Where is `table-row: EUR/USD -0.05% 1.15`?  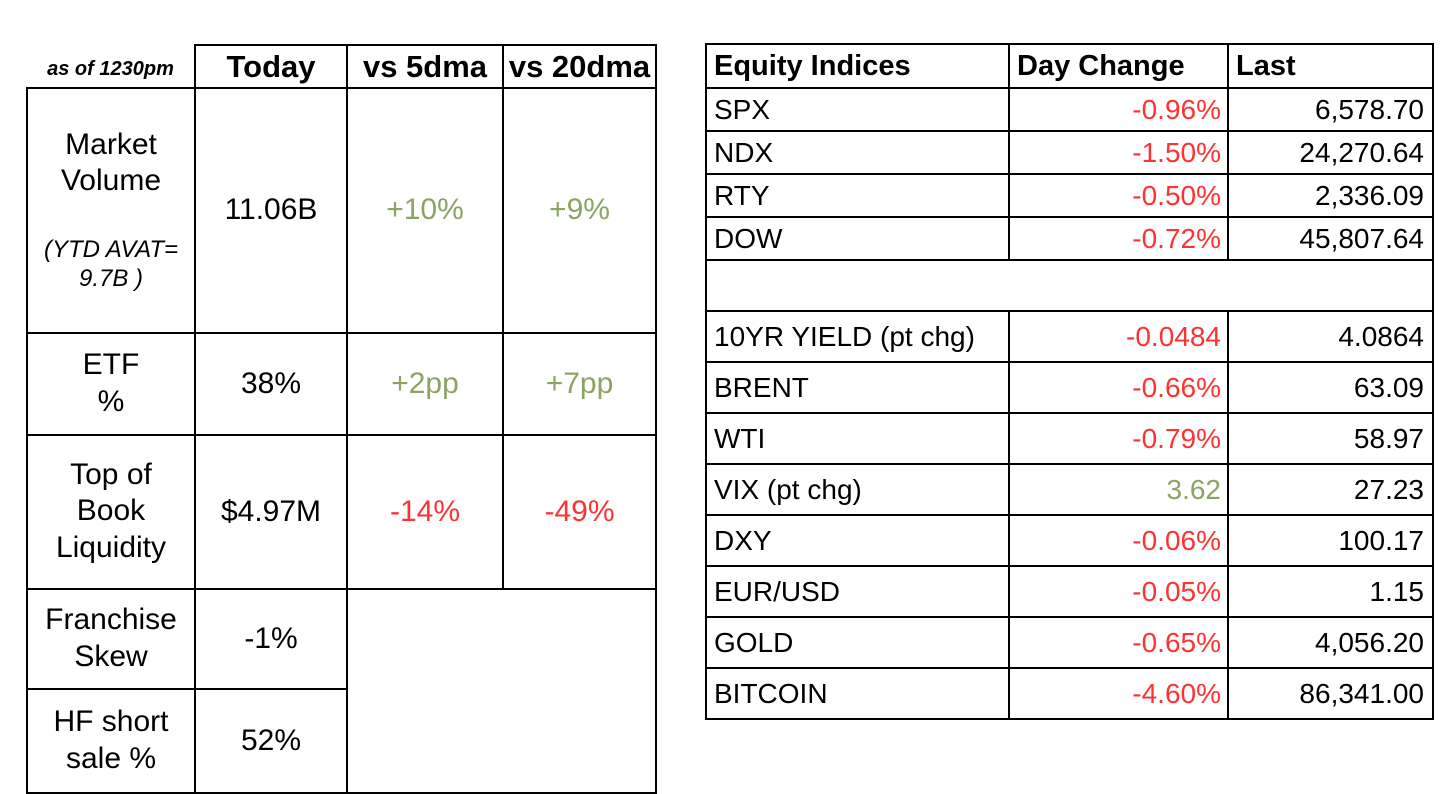 table-row: EUR/USD -0.05% 1.15 is located at coordinates (1069, 591).